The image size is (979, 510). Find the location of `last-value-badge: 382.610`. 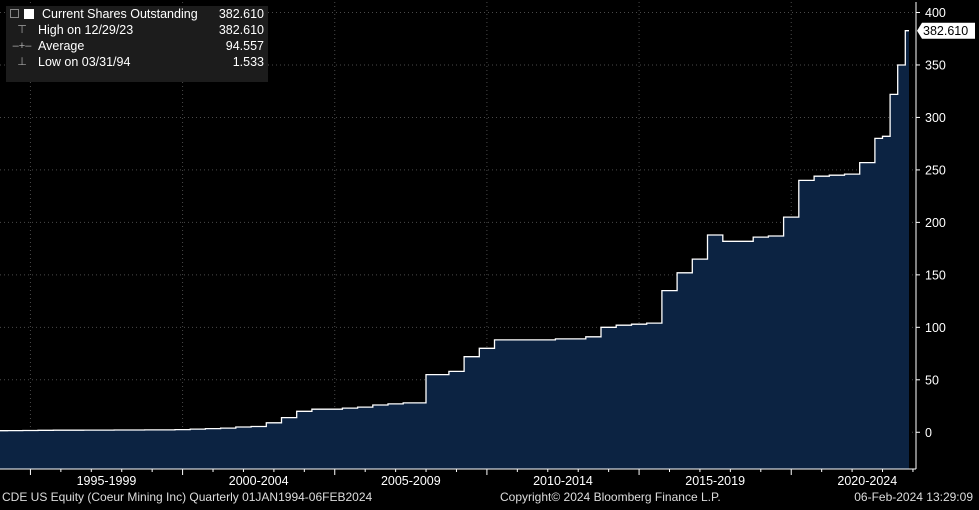

last-value-badge: 382.610 is located at coordinates (946, 30).